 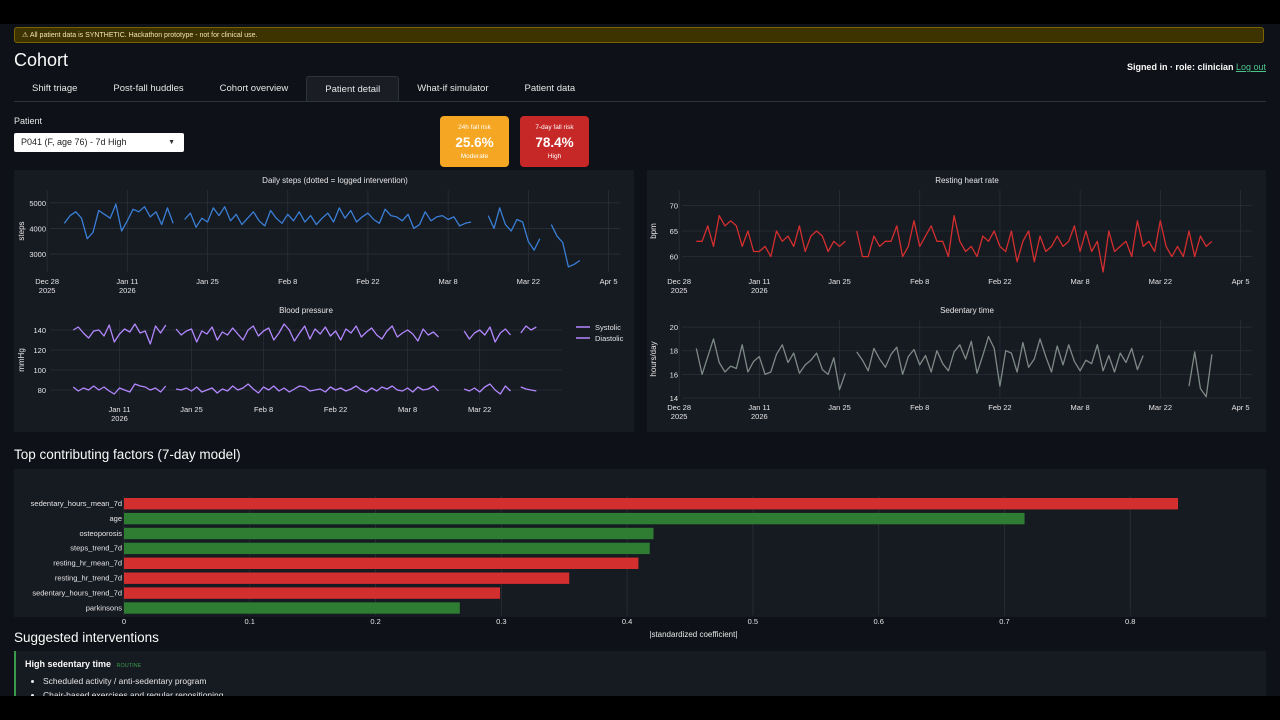 I want to click on y-tick-label: 120, so click(x=39, y=350).